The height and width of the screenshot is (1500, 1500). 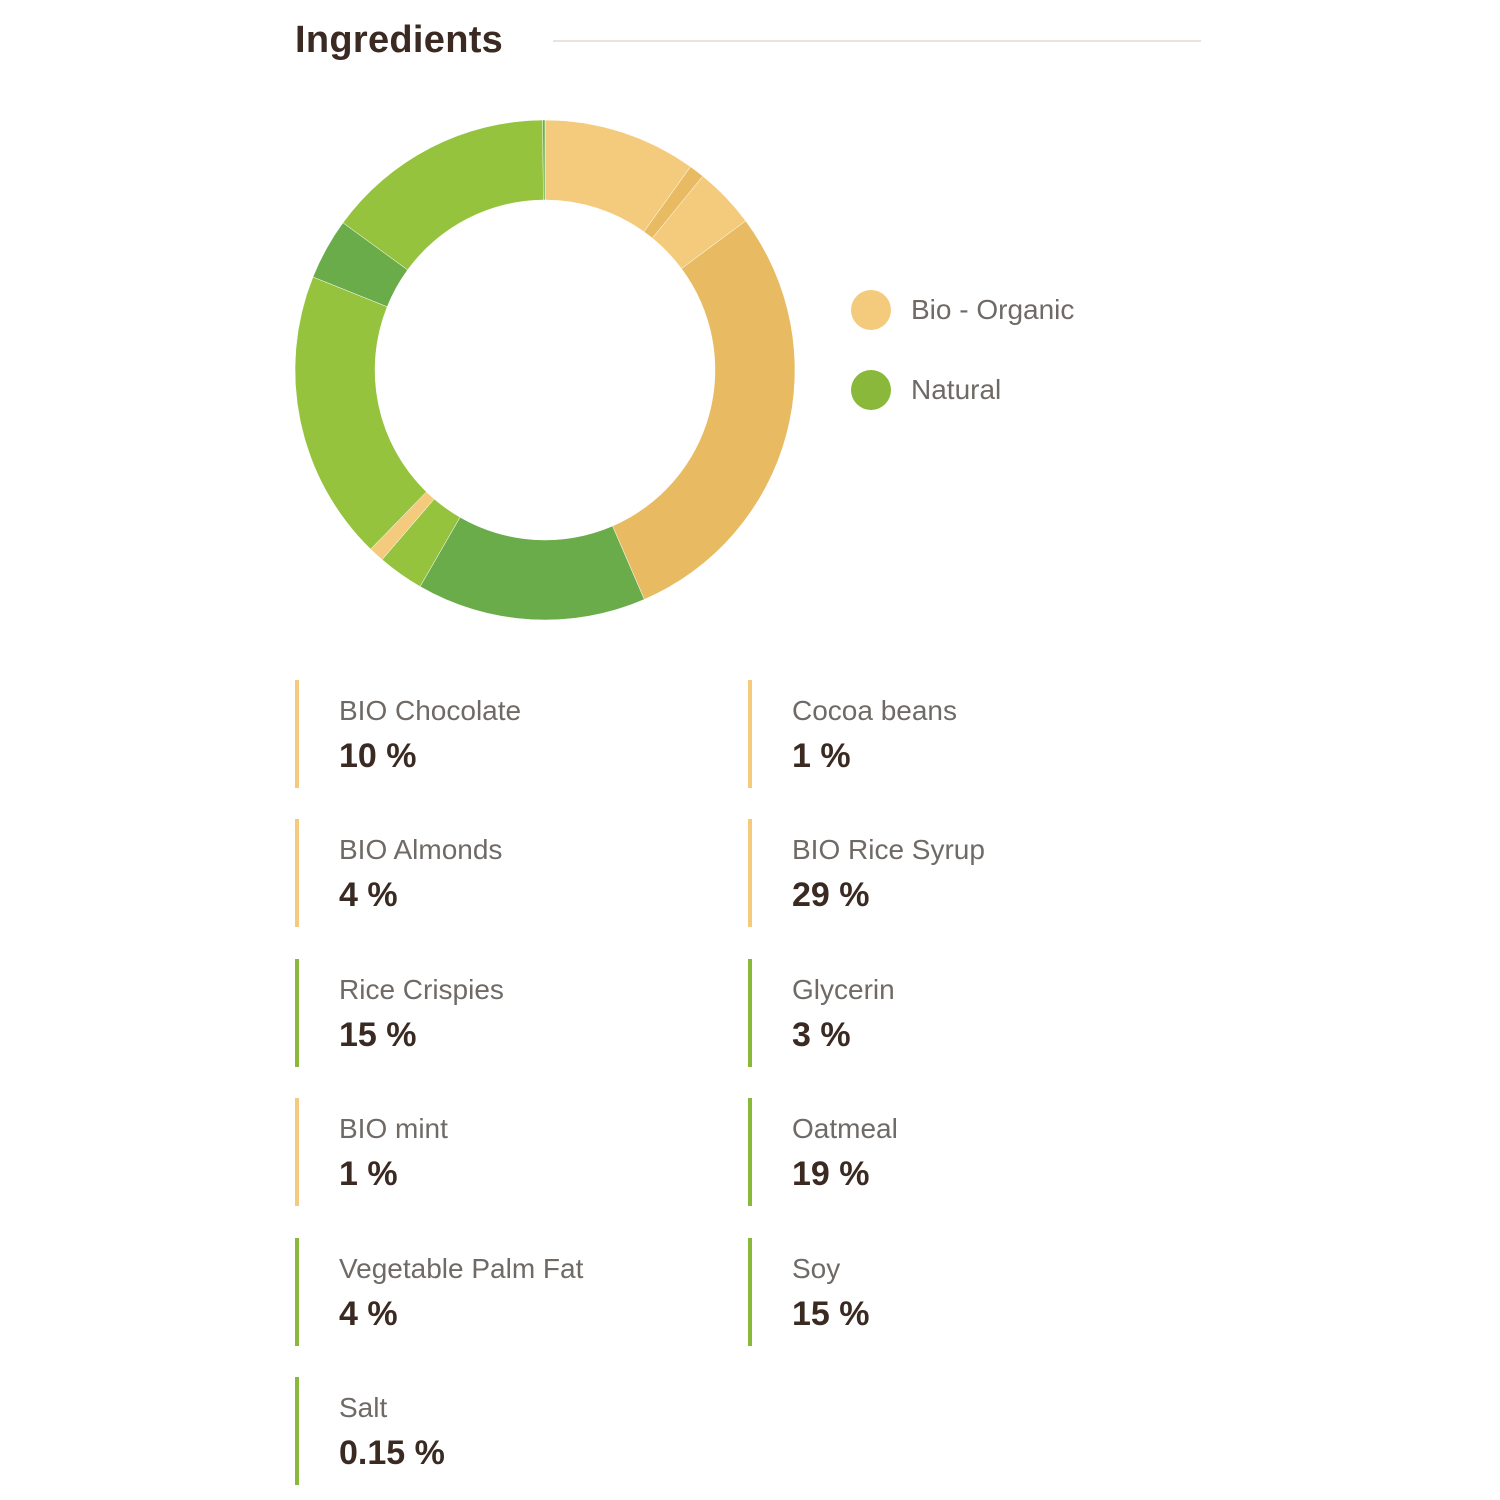 I want to click on donut-slice-soy, so click(x=532, y=568).